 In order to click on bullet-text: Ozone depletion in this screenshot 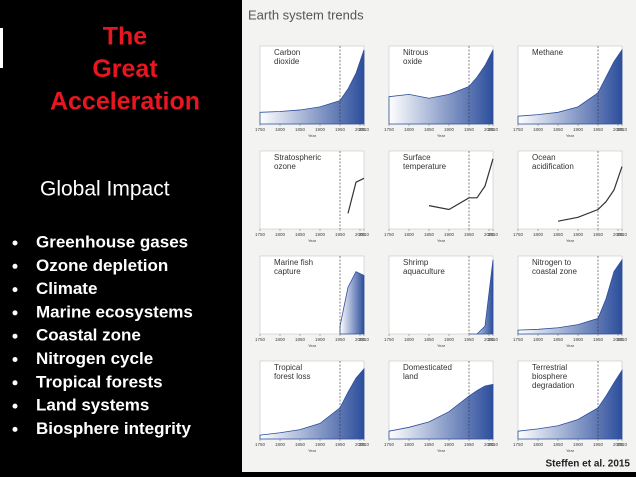, I will do `click(102, 265)`.